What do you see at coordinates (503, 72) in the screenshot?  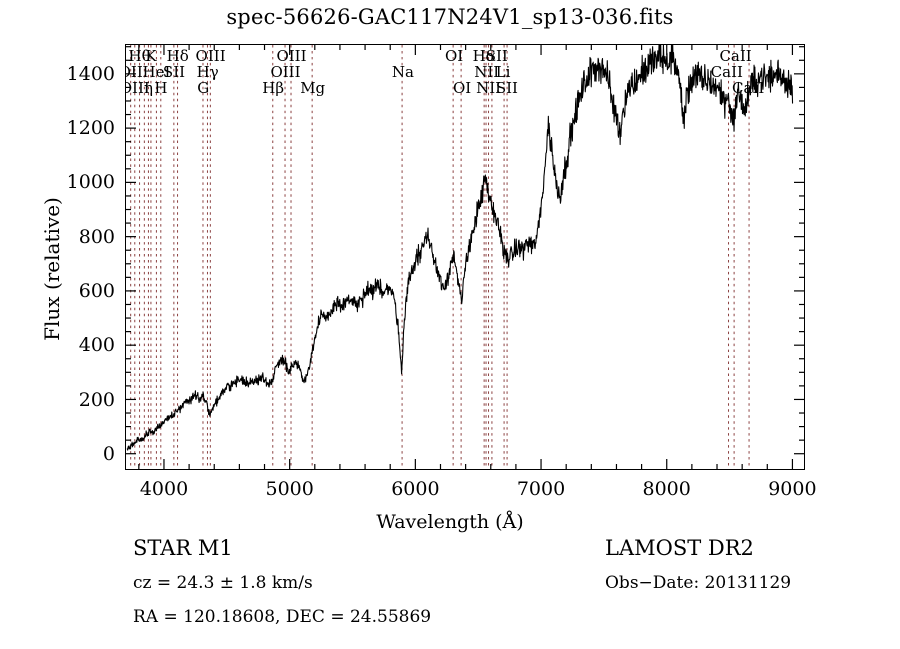 I see `spectral-line-label: Li` at bounding box center [503, 72].